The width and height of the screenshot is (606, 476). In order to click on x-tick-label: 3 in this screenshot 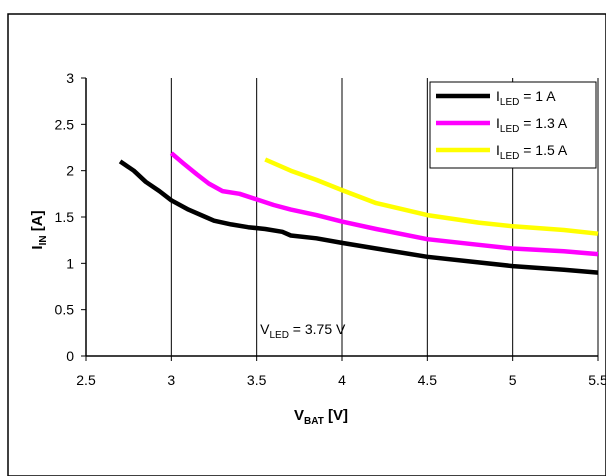, I will do `click(171, 380)`.